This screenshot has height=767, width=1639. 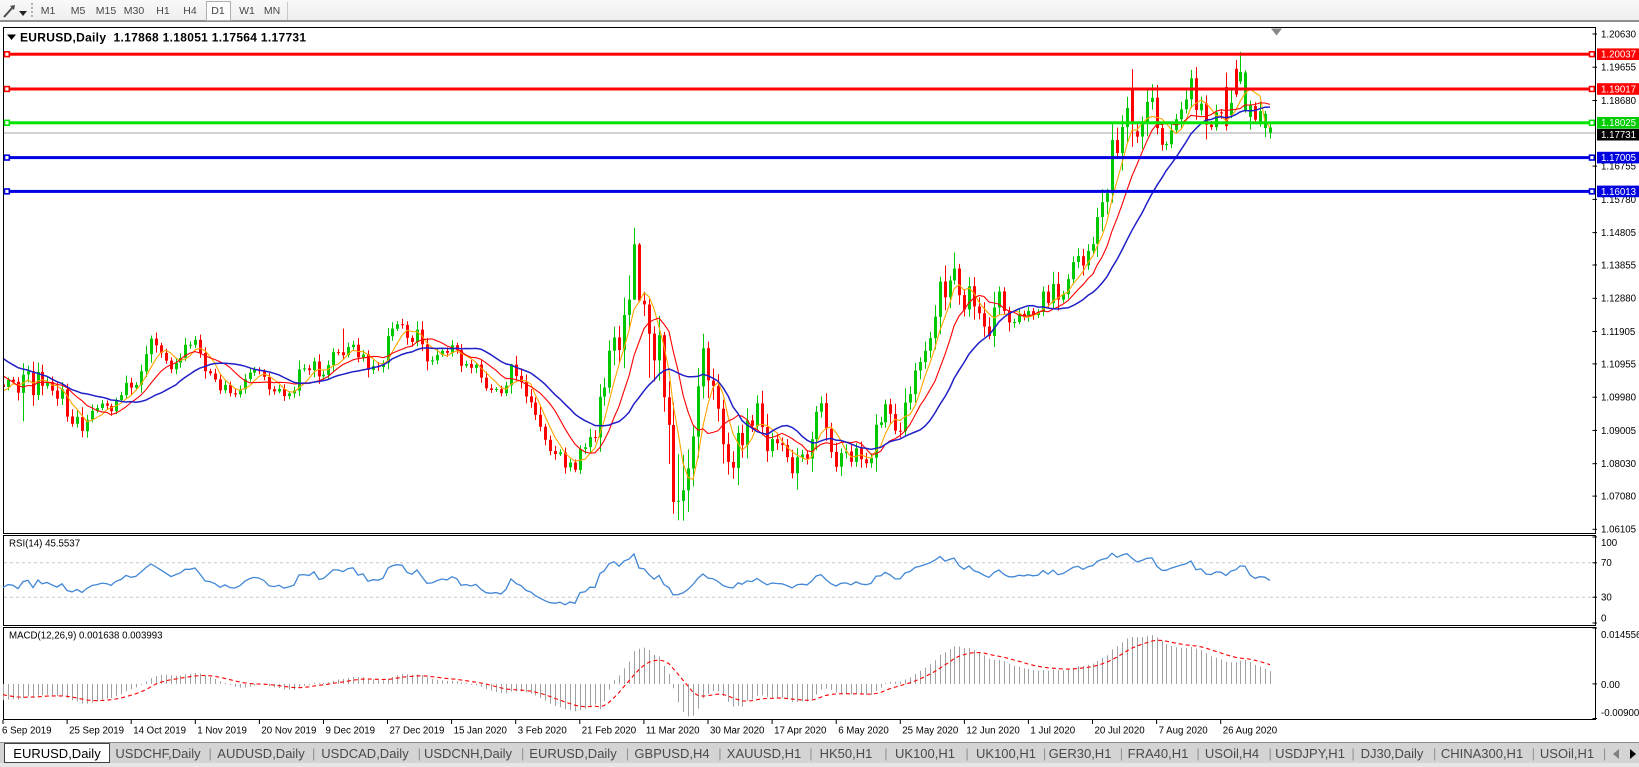 What do you see at coordinates (1618, 55) in the screenshot?
I see `svg-text: 1.20037` at bounding box center [1618, 55].